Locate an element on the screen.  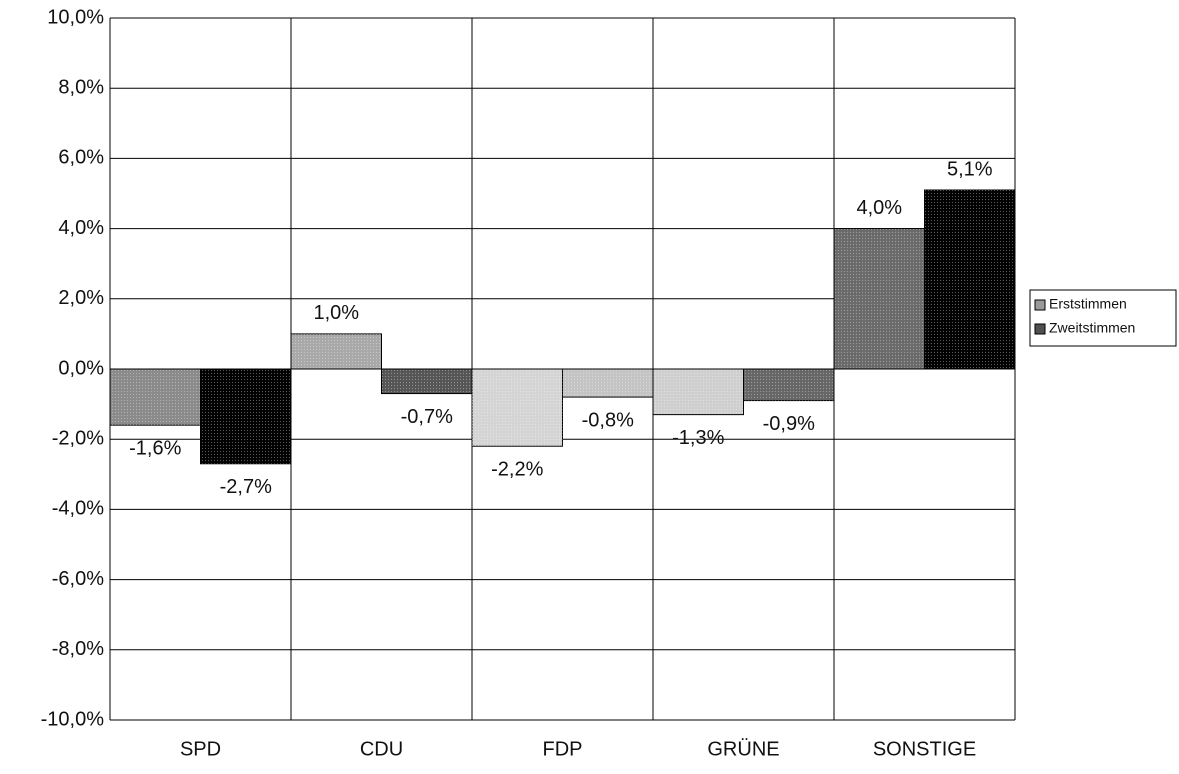
y-tick-label: -6,0% is located at coordinates (78, 579).